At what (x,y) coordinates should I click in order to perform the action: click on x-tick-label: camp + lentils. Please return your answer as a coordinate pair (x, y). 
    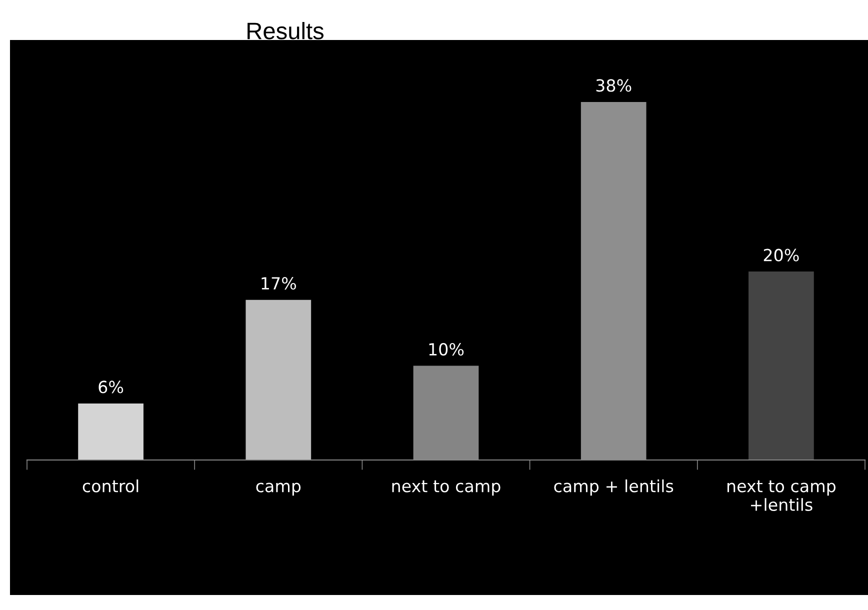
    Looking at the image, I should click on (614, 487).